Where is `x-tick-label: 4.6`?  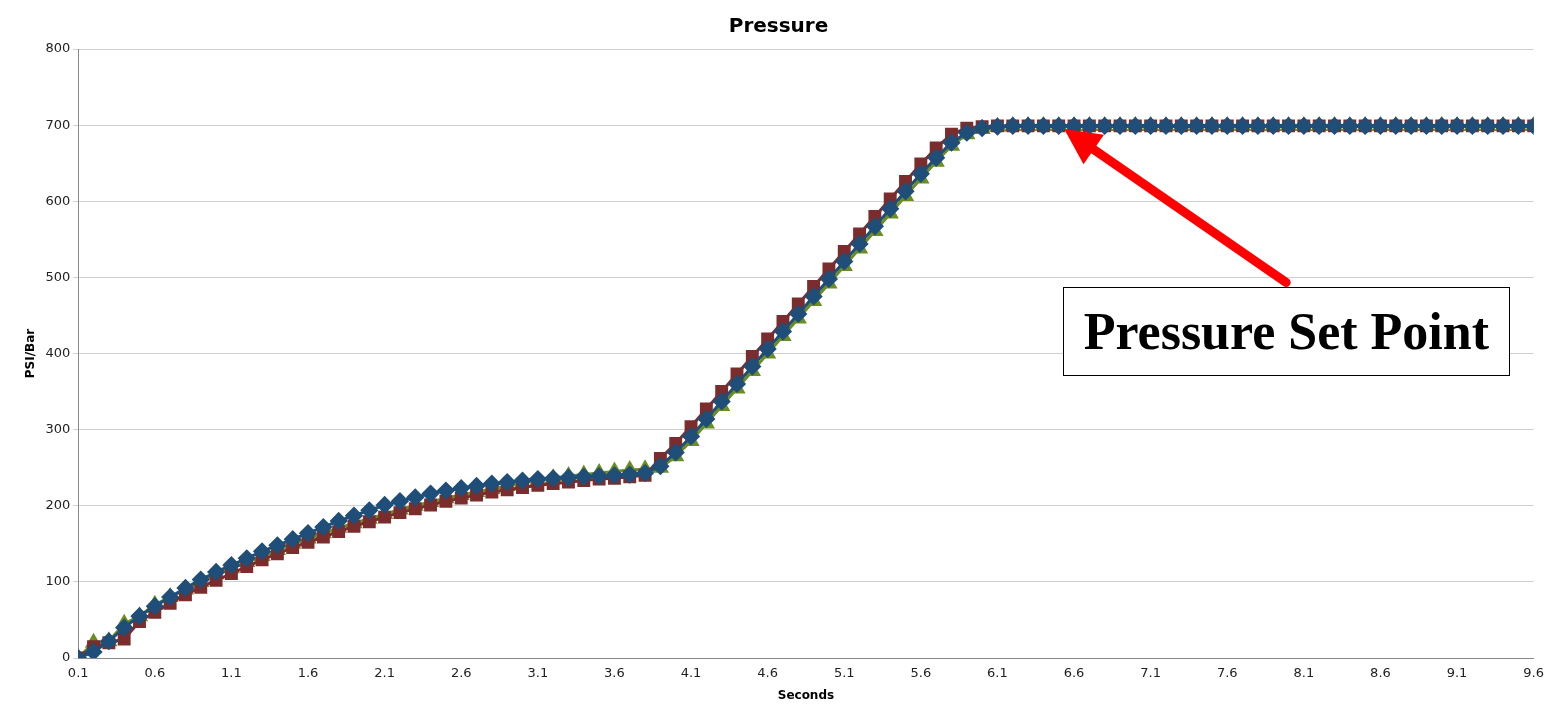
x-tick-label: 4.6 is located at coordinates (767, 673).